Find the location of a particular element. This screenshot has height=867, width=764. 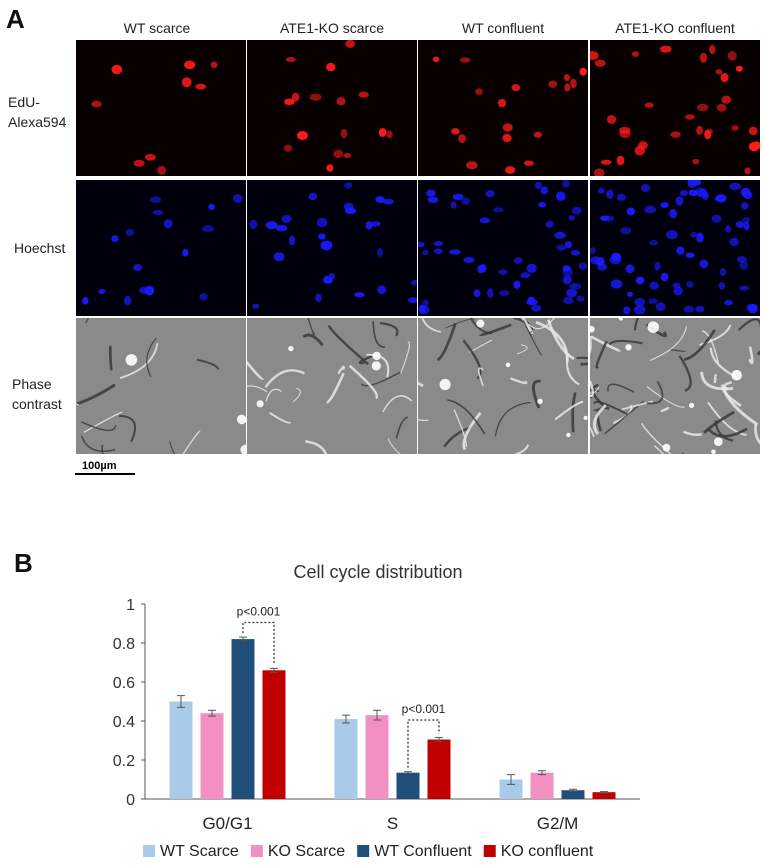

row-label-edu: EdU- Alexa594 is located at coordinates (37, 112).